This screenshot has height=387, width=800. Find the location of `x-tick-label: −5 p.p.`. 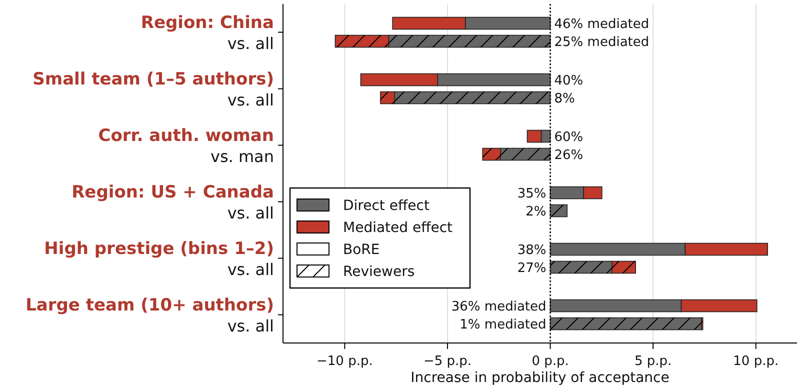

x-tick-label: −5 p.p. is located at coordinates (447, 361).